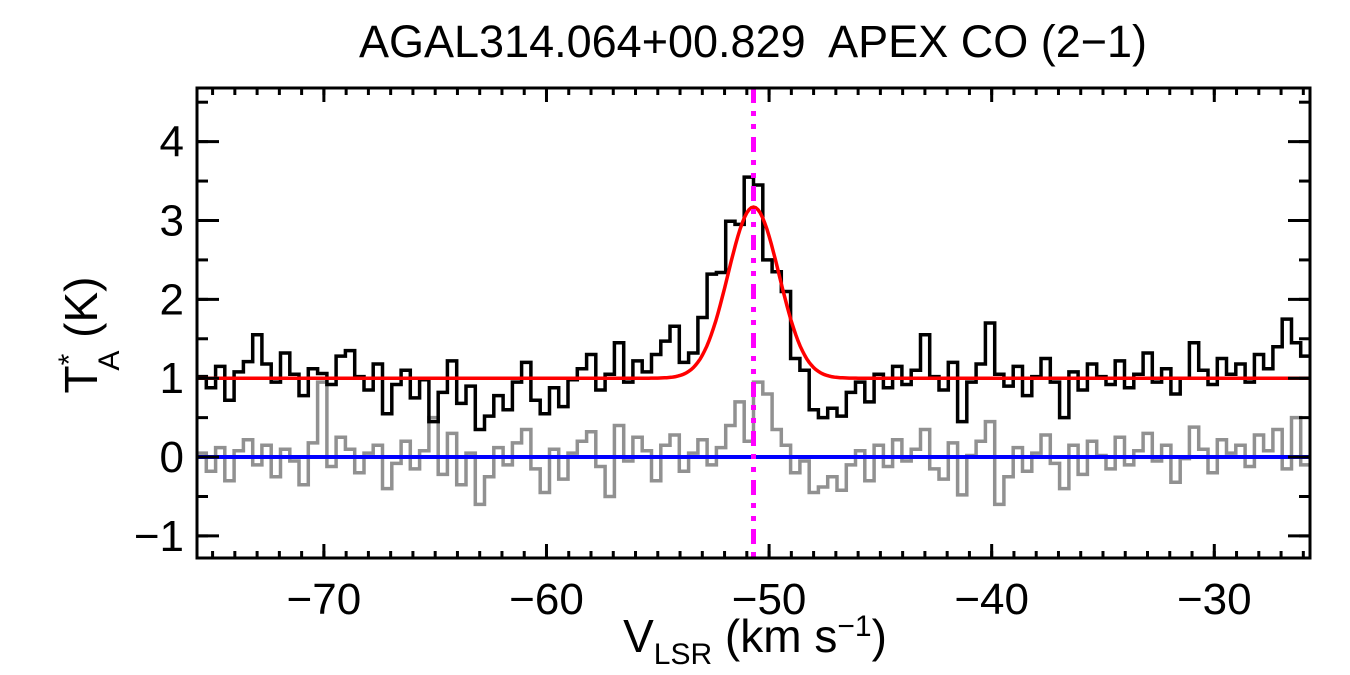  Describe the element at coordinates (769, 599) in the screenshot. I see `x-tick-label: −50` at that location.